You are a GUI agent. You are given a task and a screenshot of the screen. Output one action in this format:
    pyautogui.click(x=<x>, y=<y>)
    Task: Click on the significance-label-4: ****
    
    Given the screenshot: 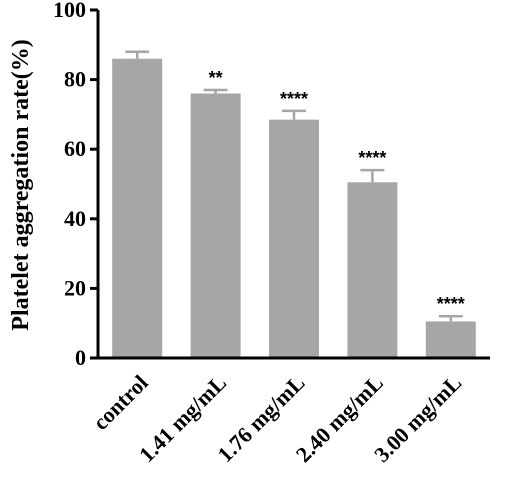 What is the action you would take?
    pyautogui.click(x=451, y=304)
    